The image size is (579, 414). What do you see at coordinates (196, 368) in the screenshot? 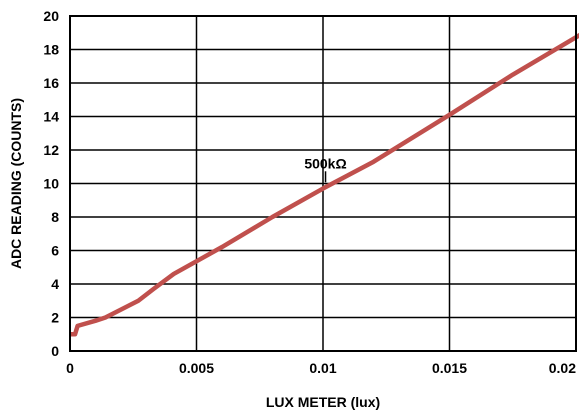
I see `x-tick-label: 0.005` at bounding box center [196, 368].